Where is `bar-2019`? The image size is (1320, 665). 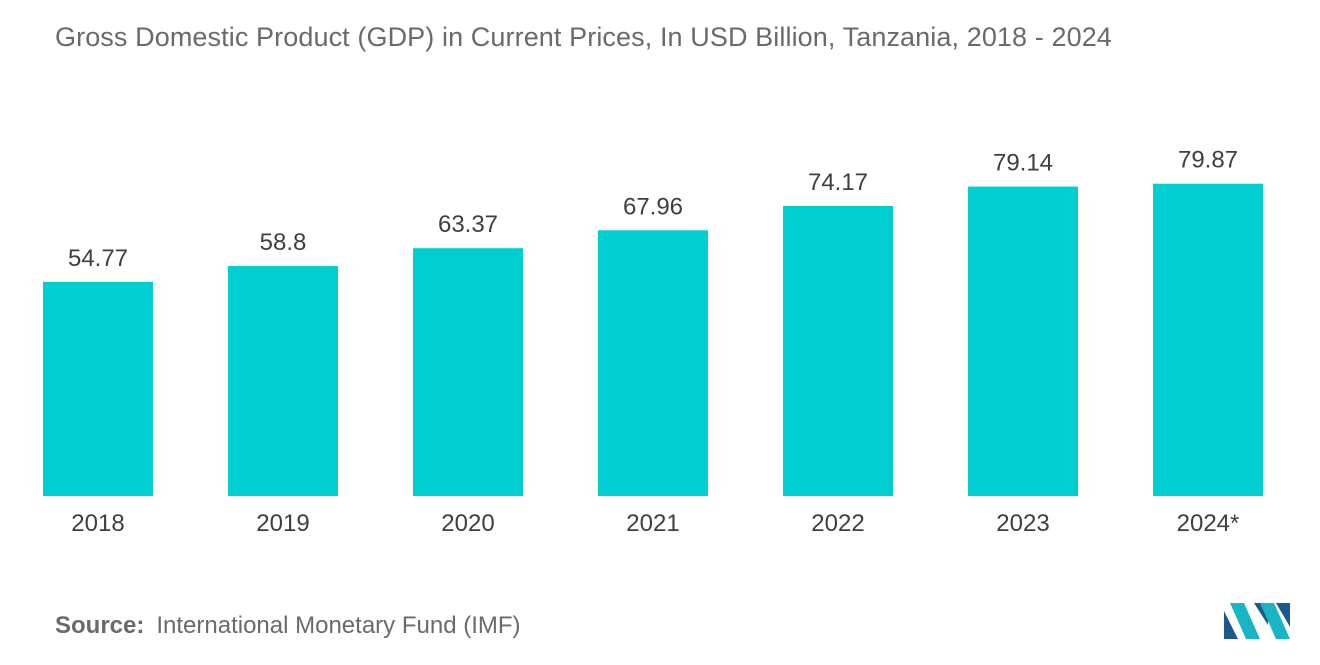 bar-2019 is located at coordinates (283, 381).